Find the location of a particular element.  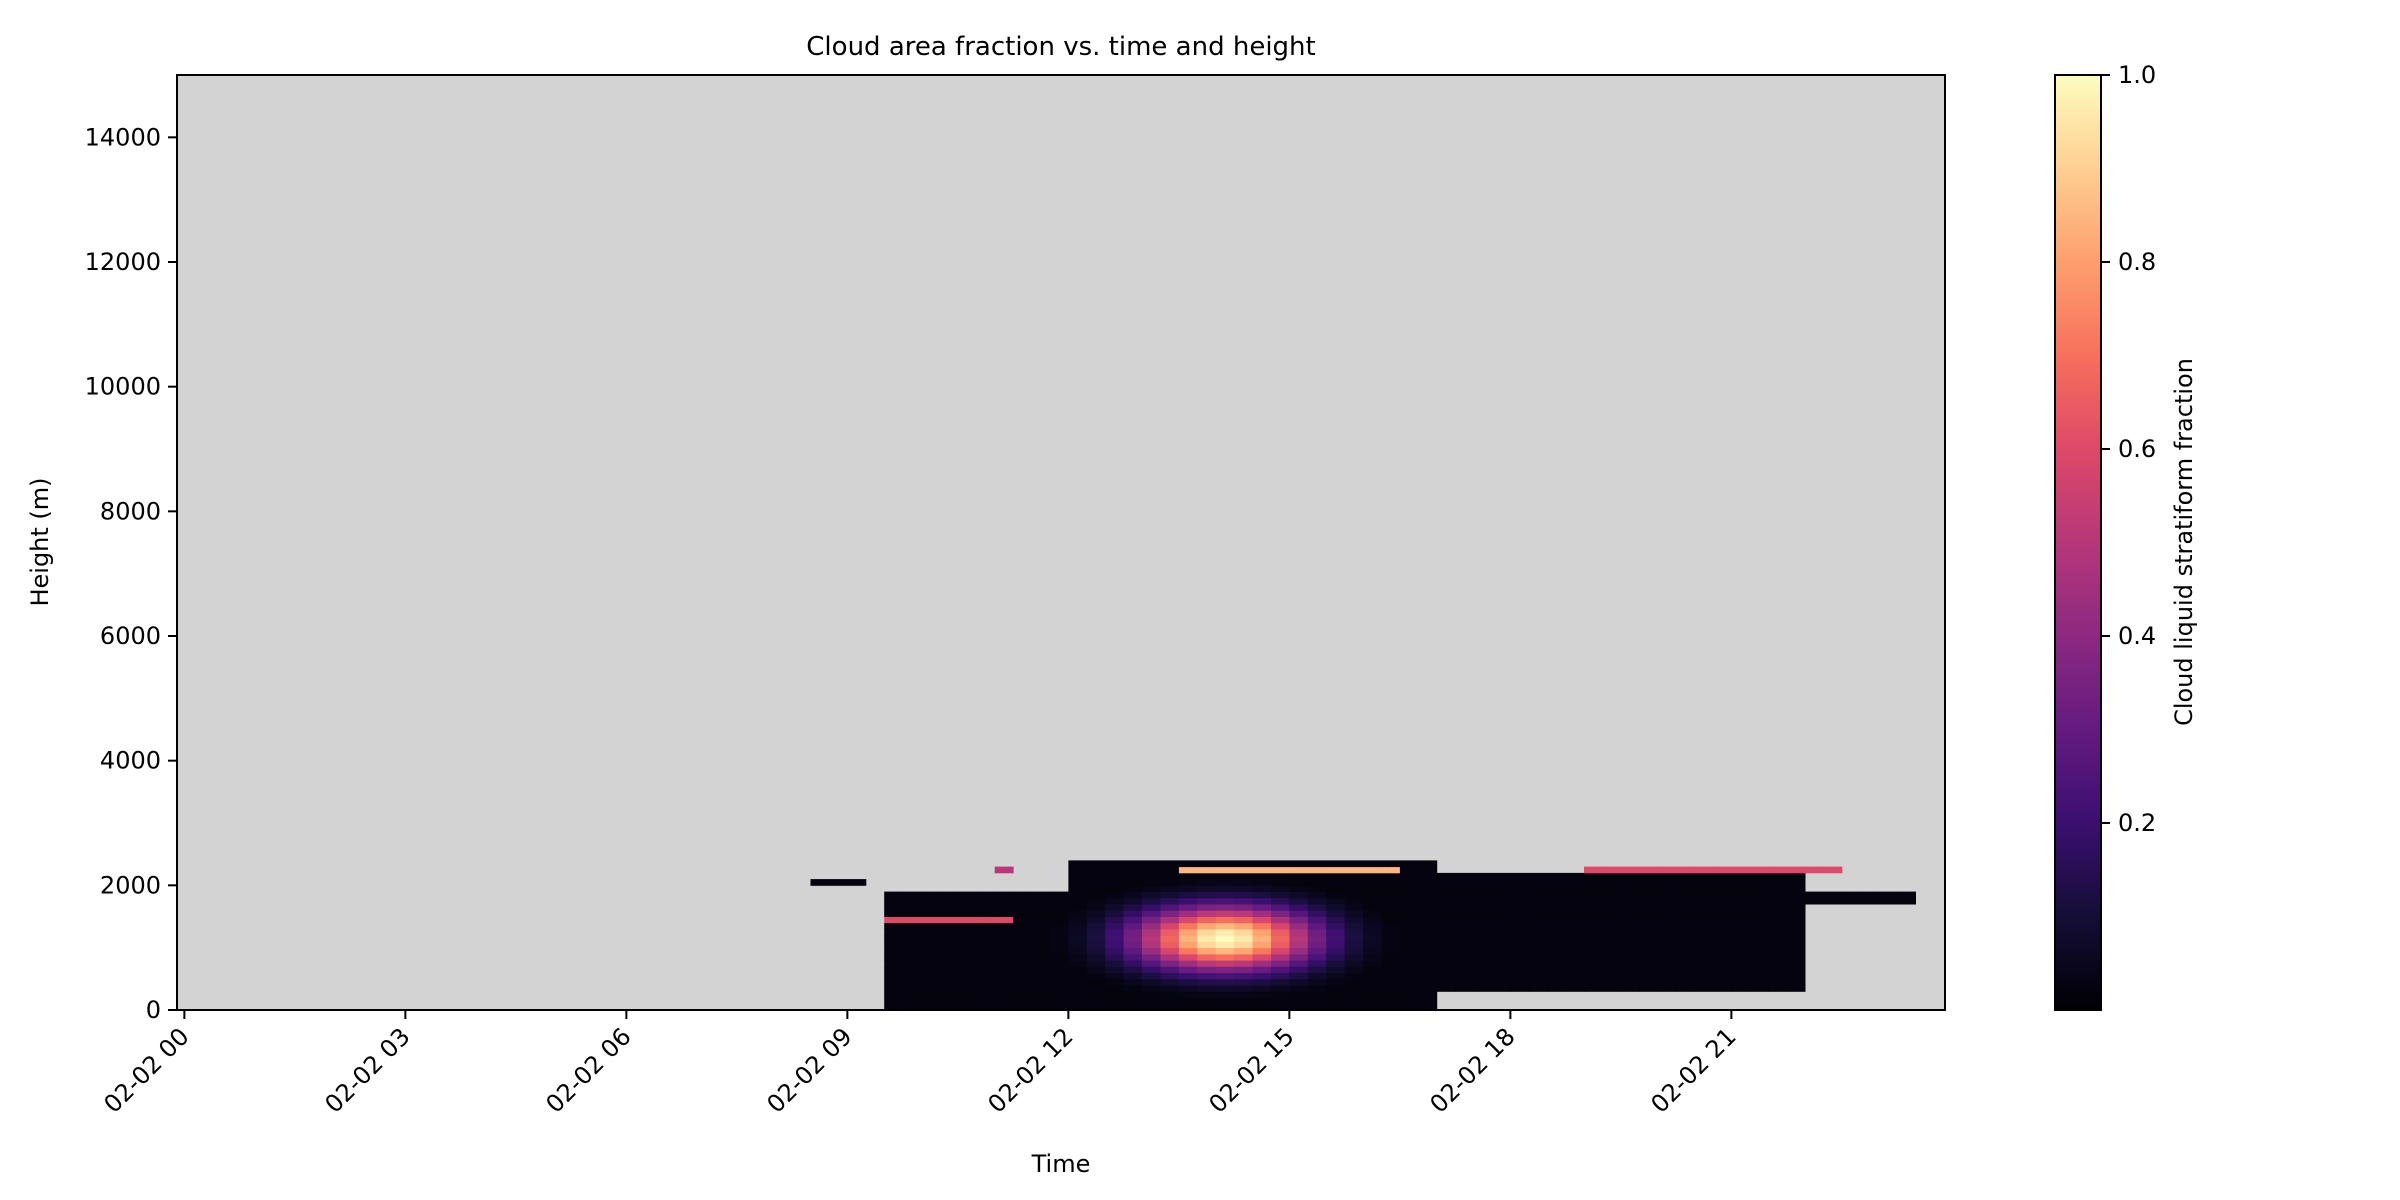

colorbar-tick-label: 0.6 is located at coordinates (2137, 449).